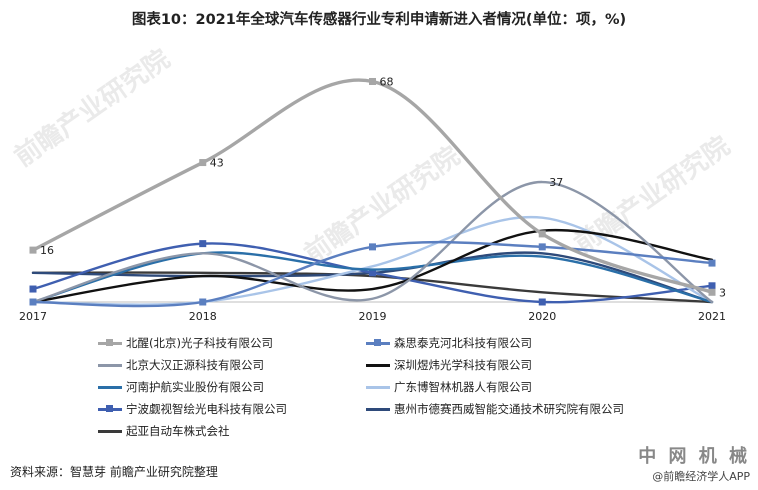  What do you see at coordinates (463, 365) in the screenshot?
I see `legend-label: 深圳煜炜光学科技有限公司` at bounding box center [463, 365].